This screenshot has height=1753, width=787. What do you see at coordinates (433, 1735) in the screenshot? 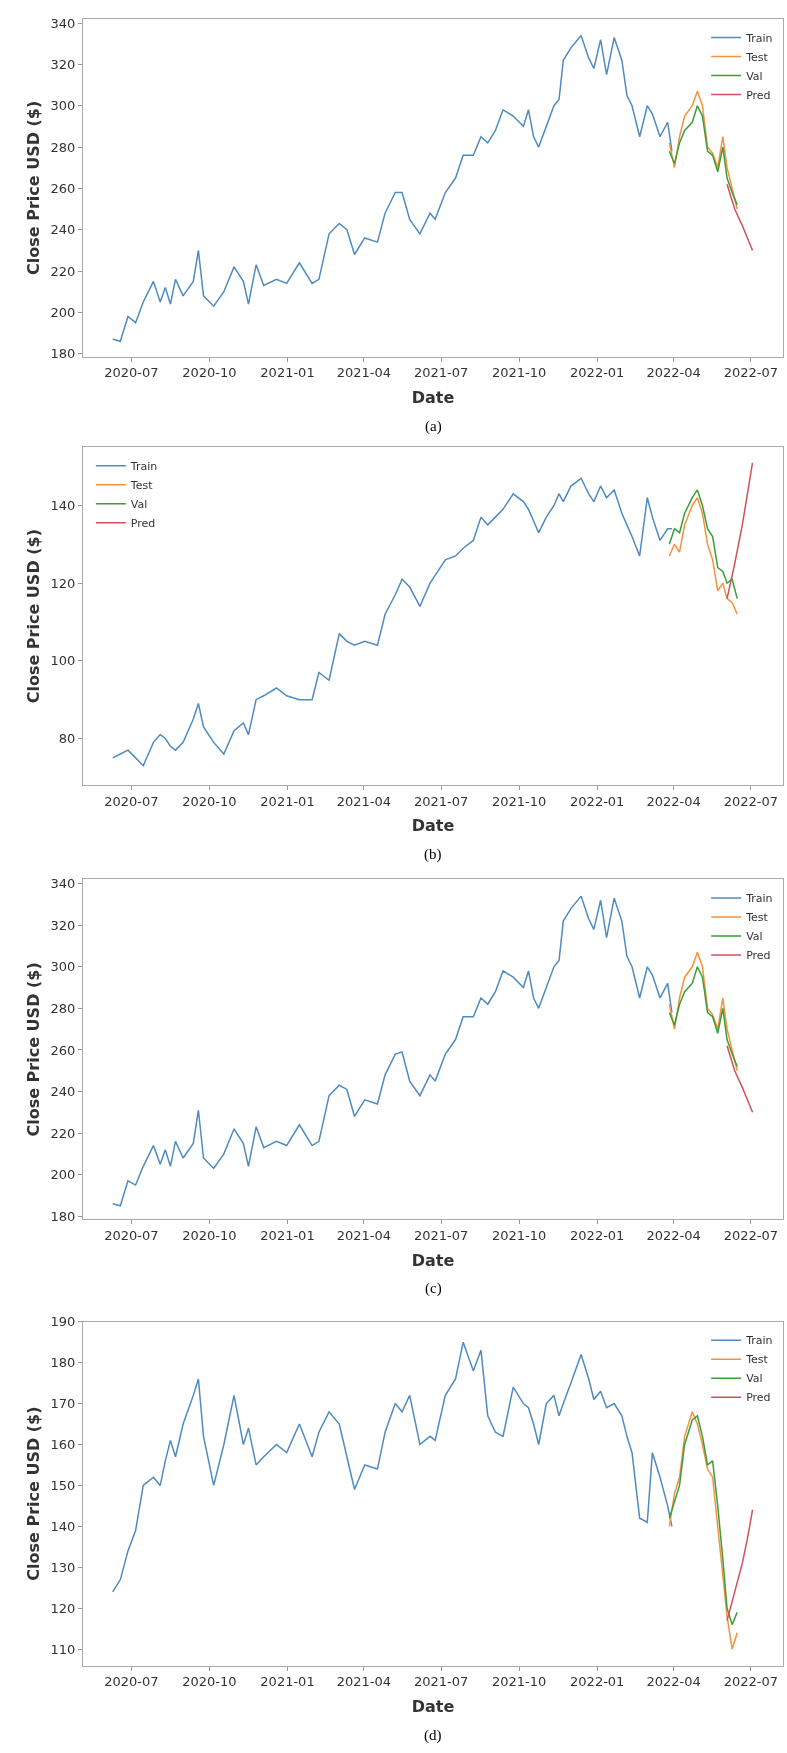
I see `text: (d)` at bounding box center [433, 1735].